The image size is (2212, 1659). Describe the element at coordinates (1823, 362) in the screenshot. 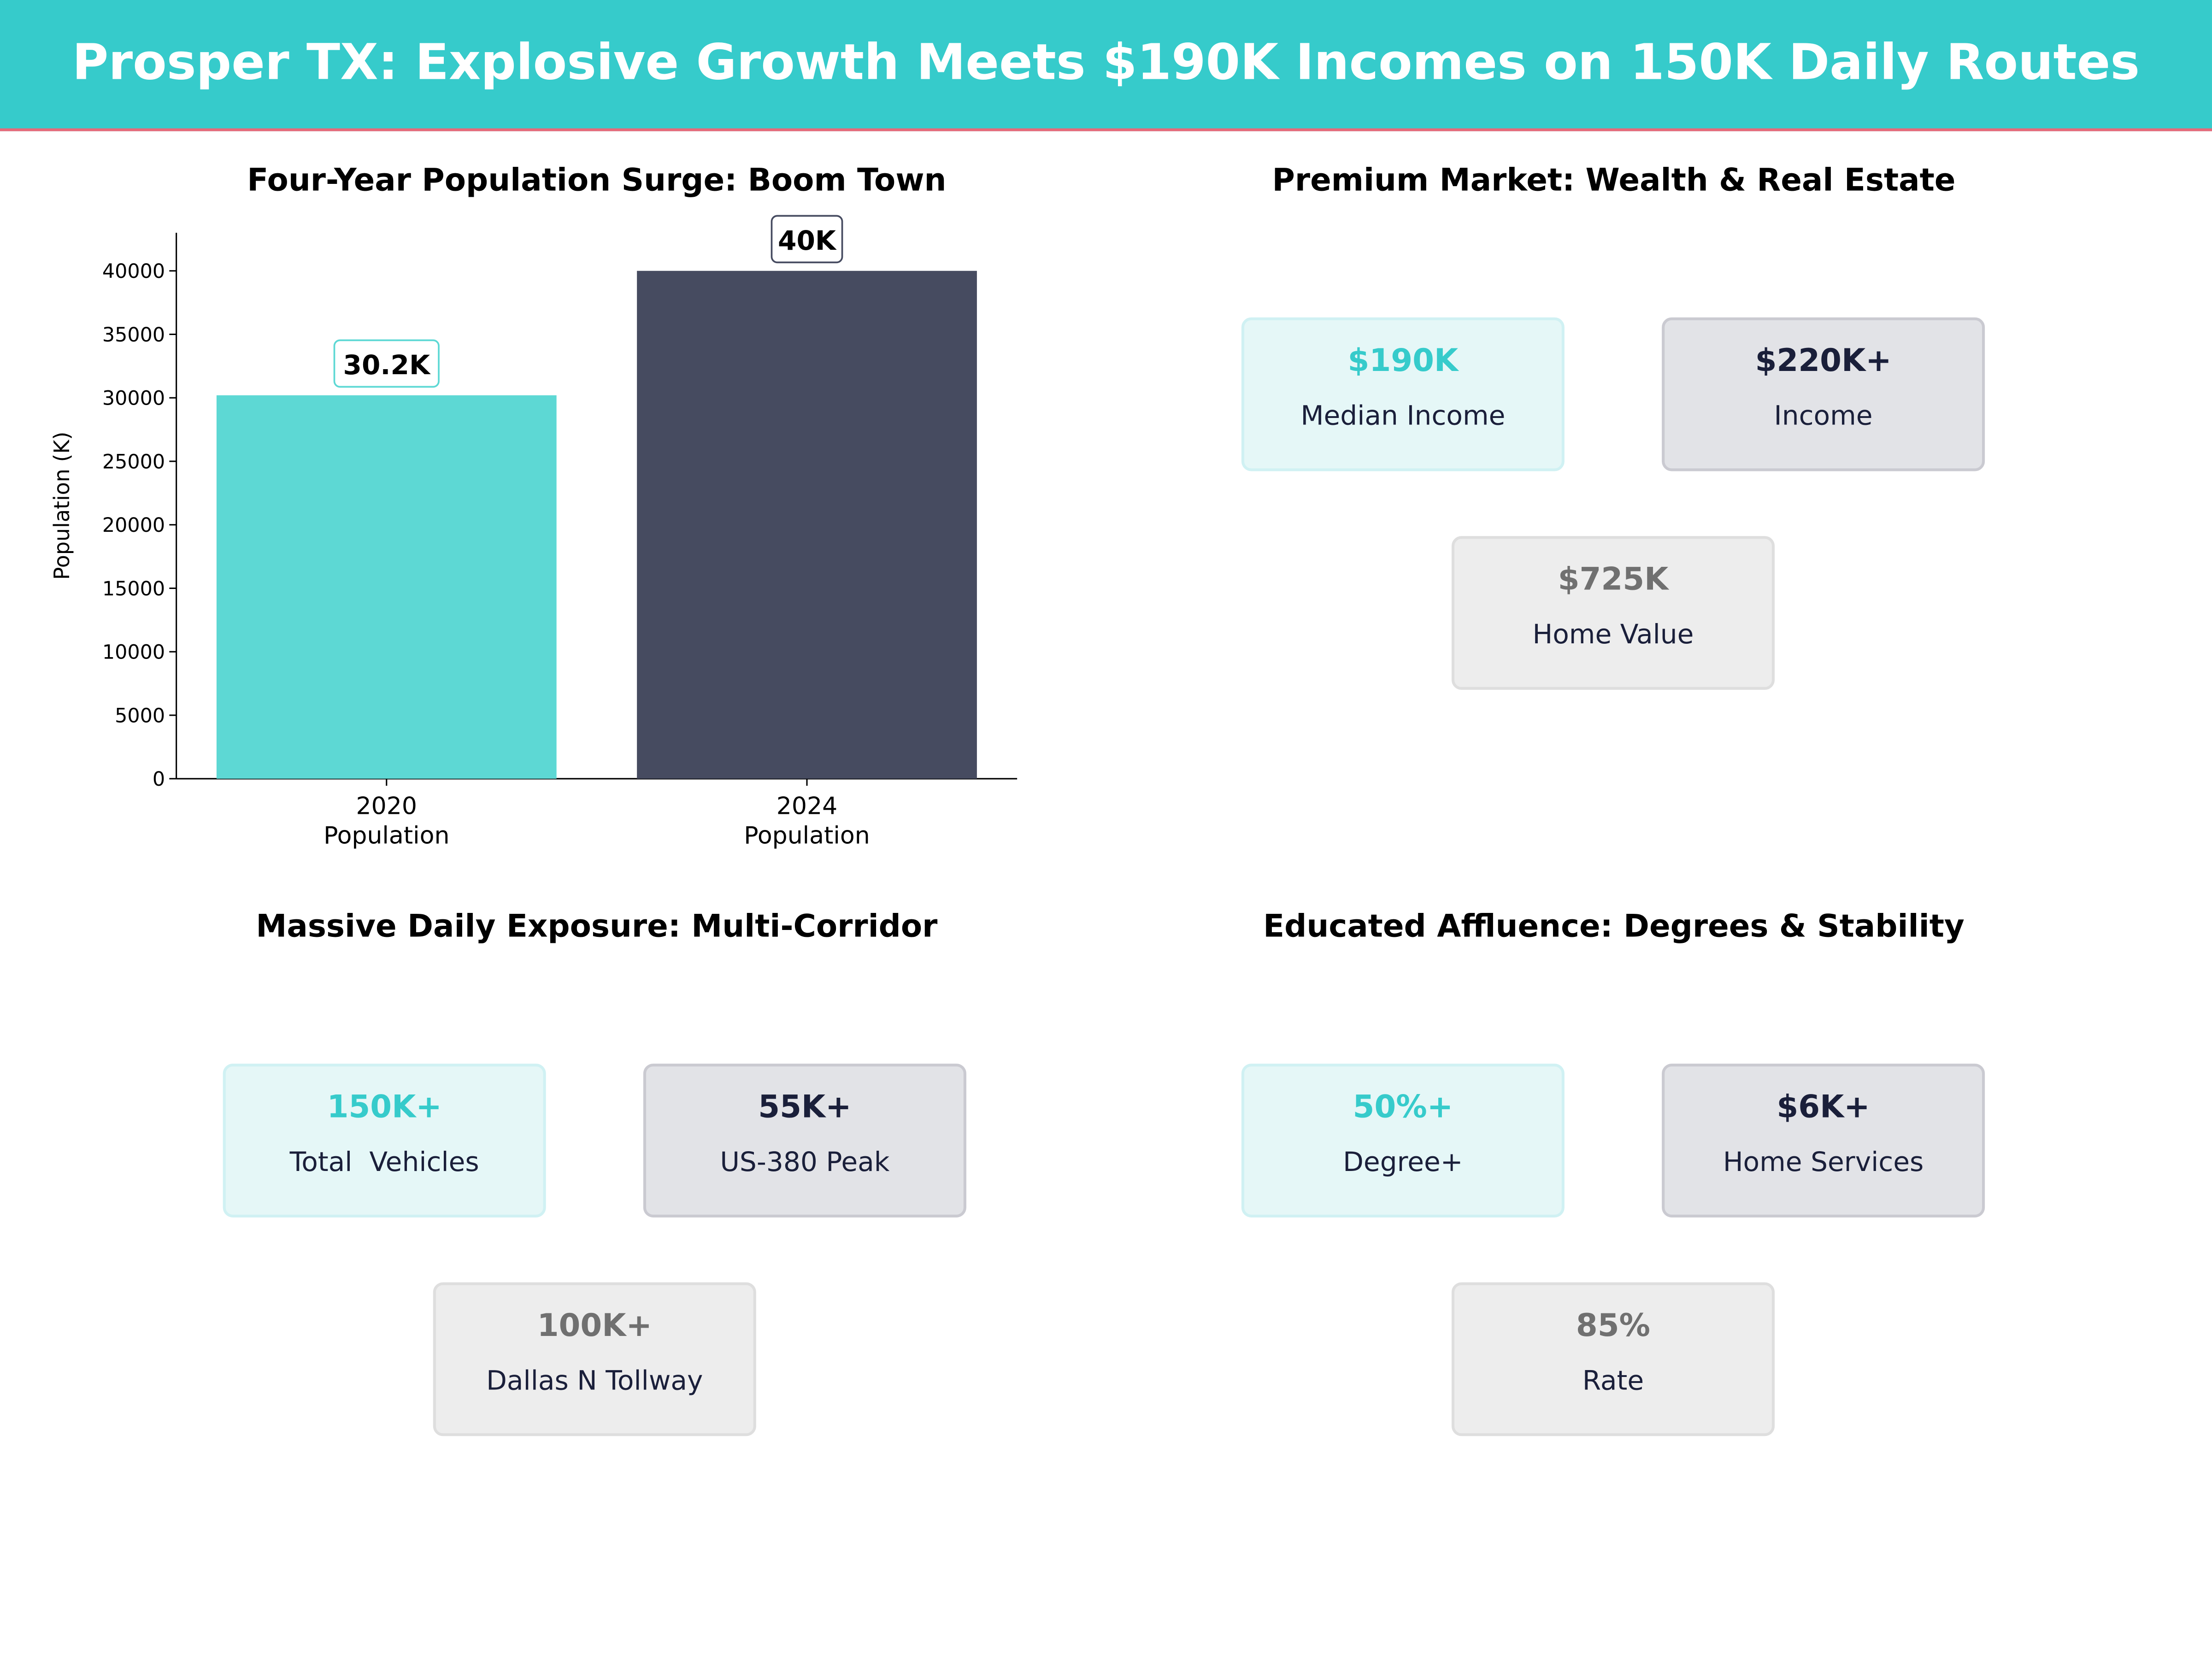

I see `stat-value: $220K+` at that location.